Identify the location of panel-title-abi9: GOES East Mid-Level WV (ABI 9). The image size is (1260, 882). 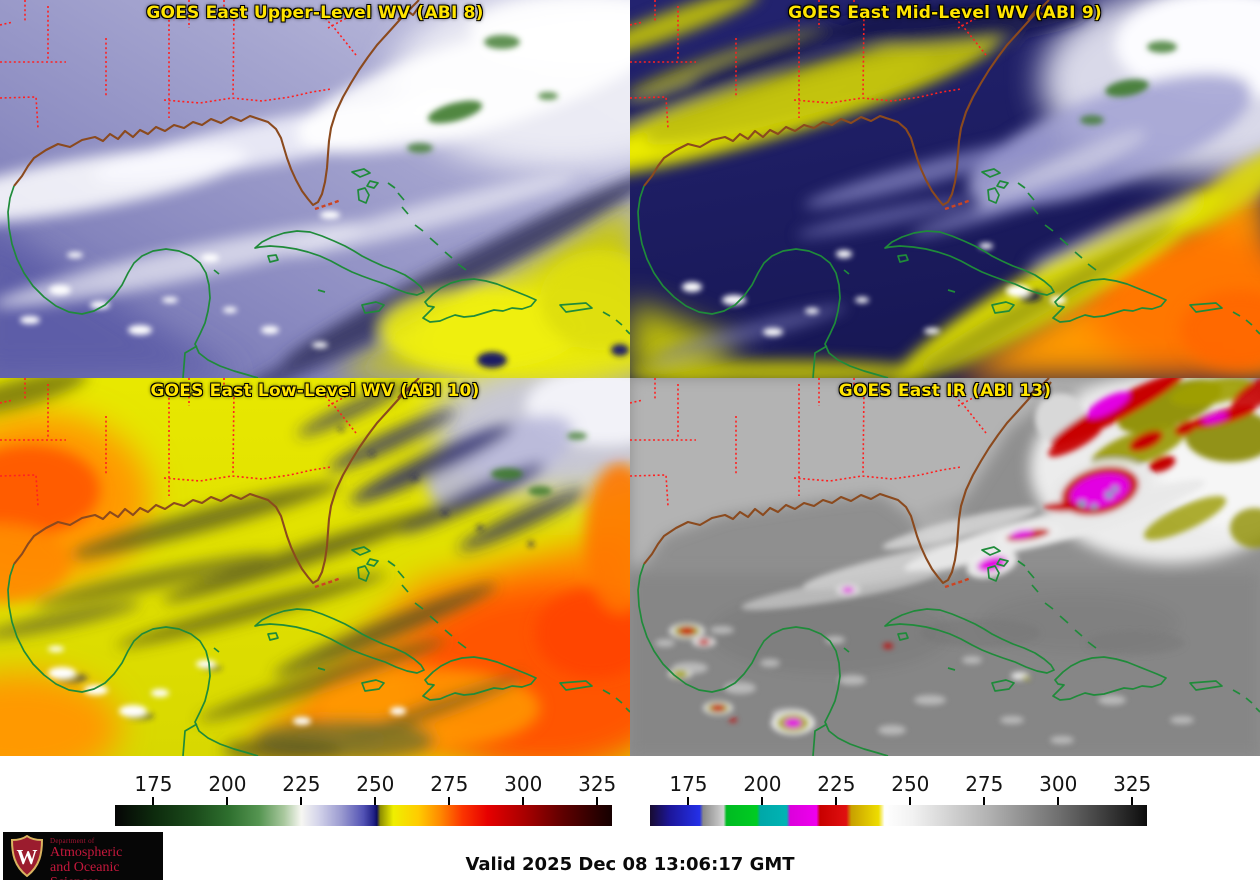
(945, 13).